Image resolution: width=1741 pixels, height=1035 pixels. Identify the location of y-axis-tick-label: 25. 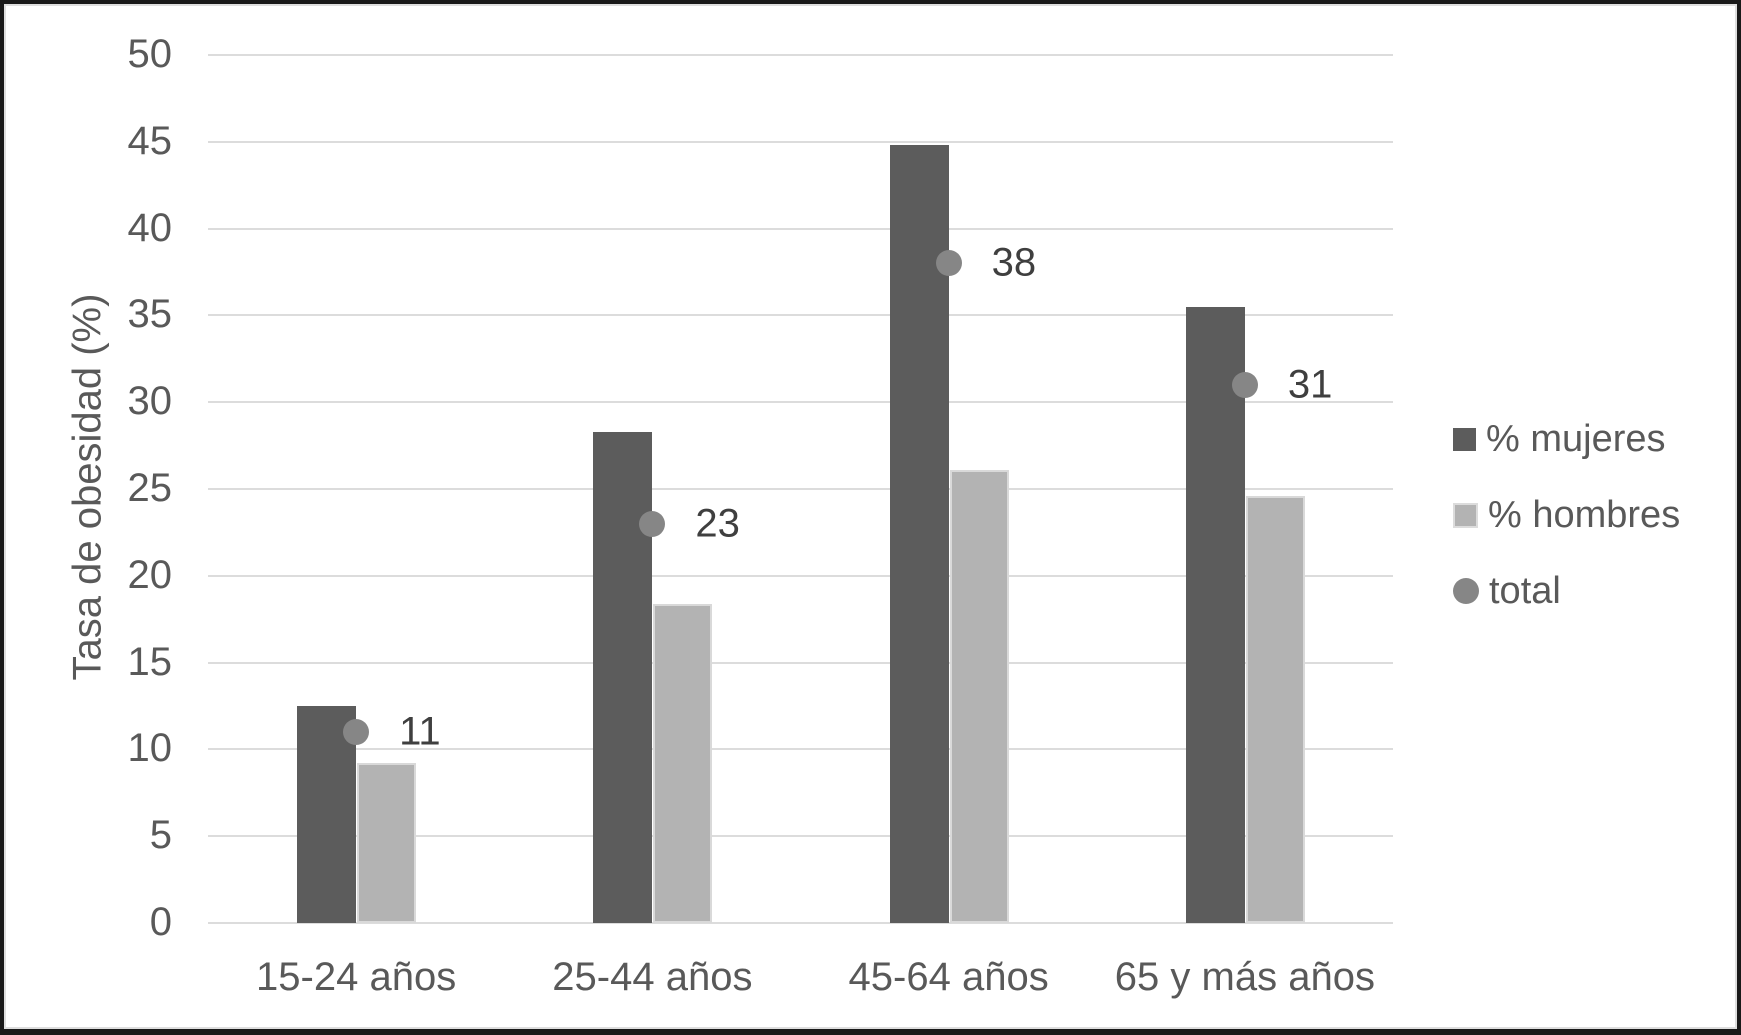
(150, 488).